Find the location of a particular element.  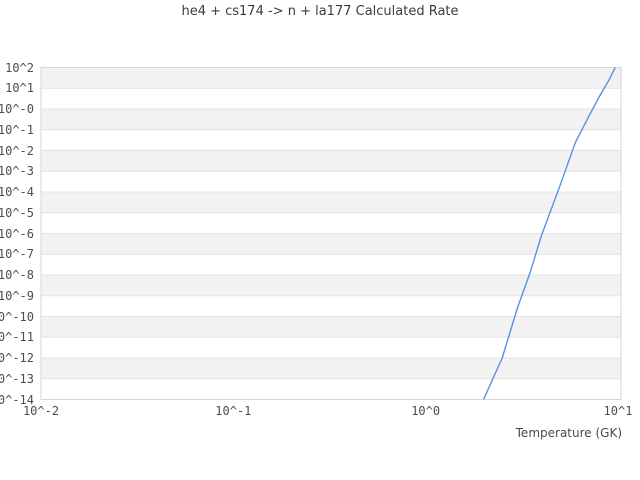

y-tick-label: 10^2 is located at coordinates (19, 67).